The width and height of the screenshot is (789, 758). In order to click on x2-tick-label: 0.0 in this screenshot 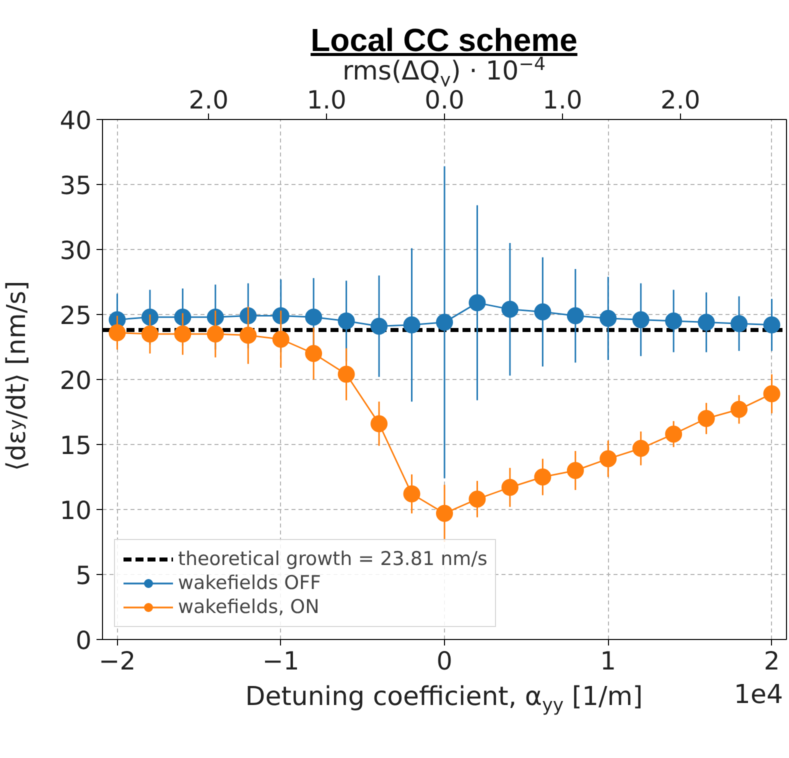, I will do `click(444, 100)`.